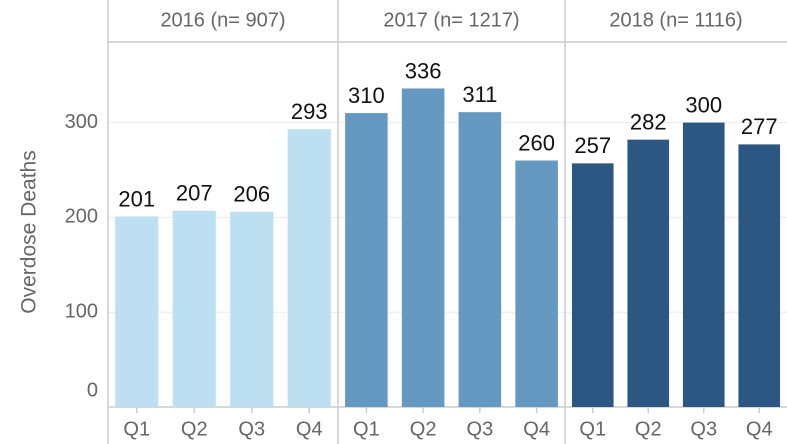 The image size is (787, 444). I want to click on value-label: 207, so click(194, 193).